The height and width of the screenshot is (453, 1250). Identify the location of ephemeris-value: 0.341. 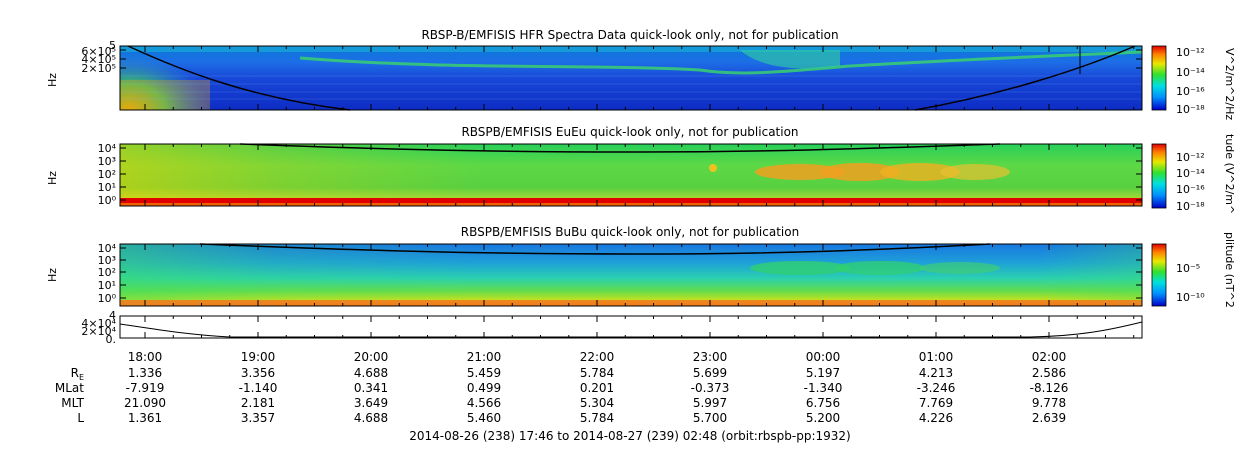
(371, 388).